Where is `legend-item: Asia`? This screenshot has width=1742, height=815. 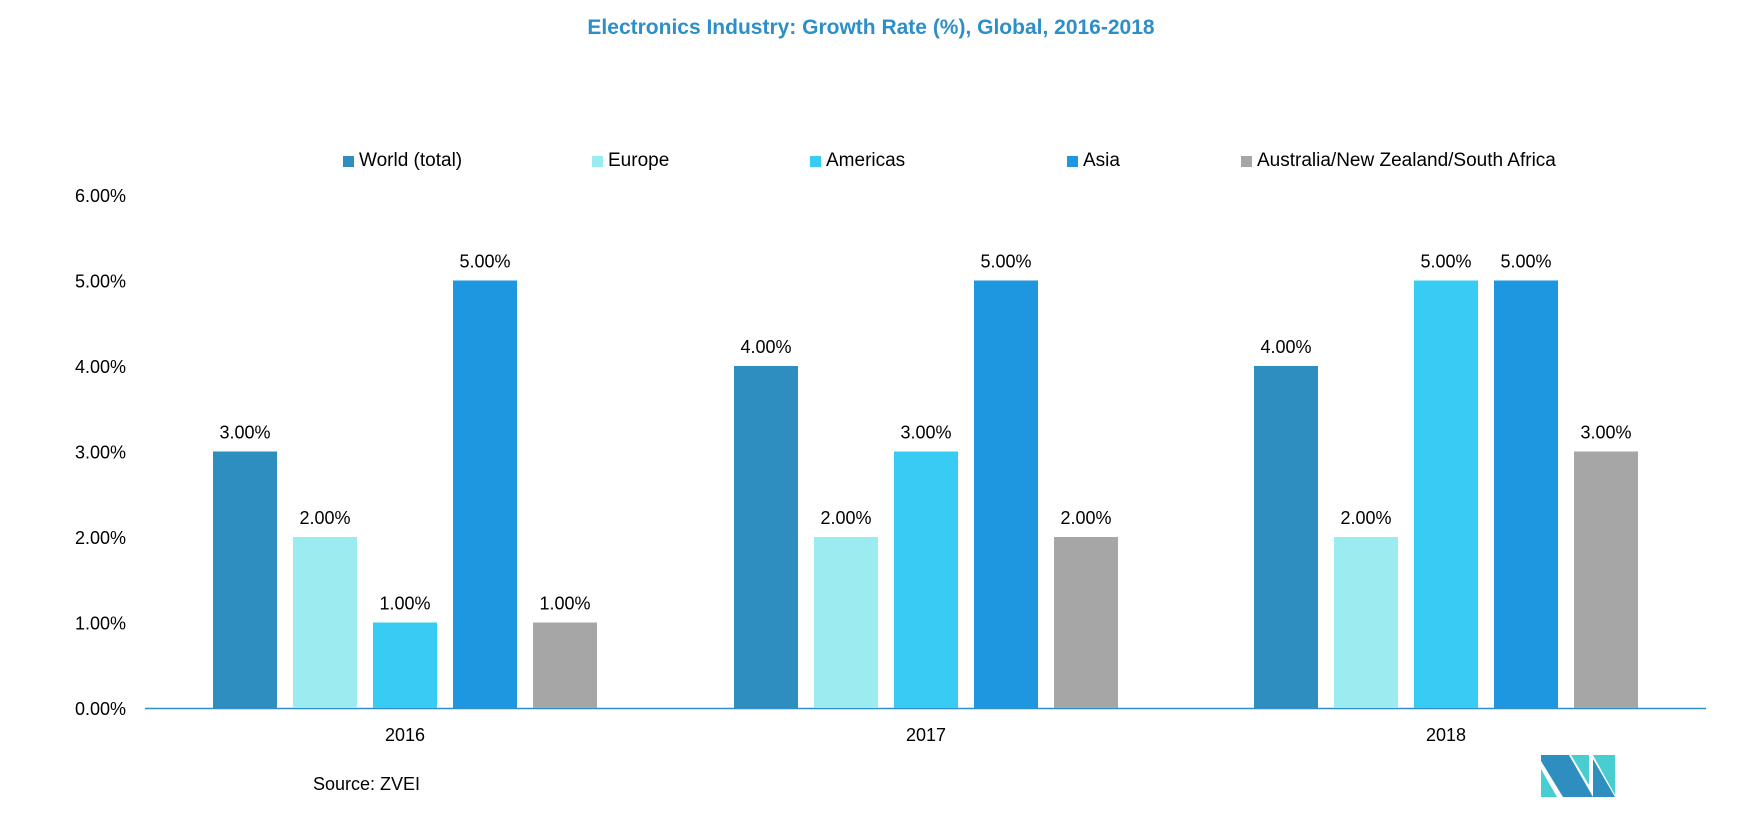 legend-item: Asia is located at coordinates (1093, 161).